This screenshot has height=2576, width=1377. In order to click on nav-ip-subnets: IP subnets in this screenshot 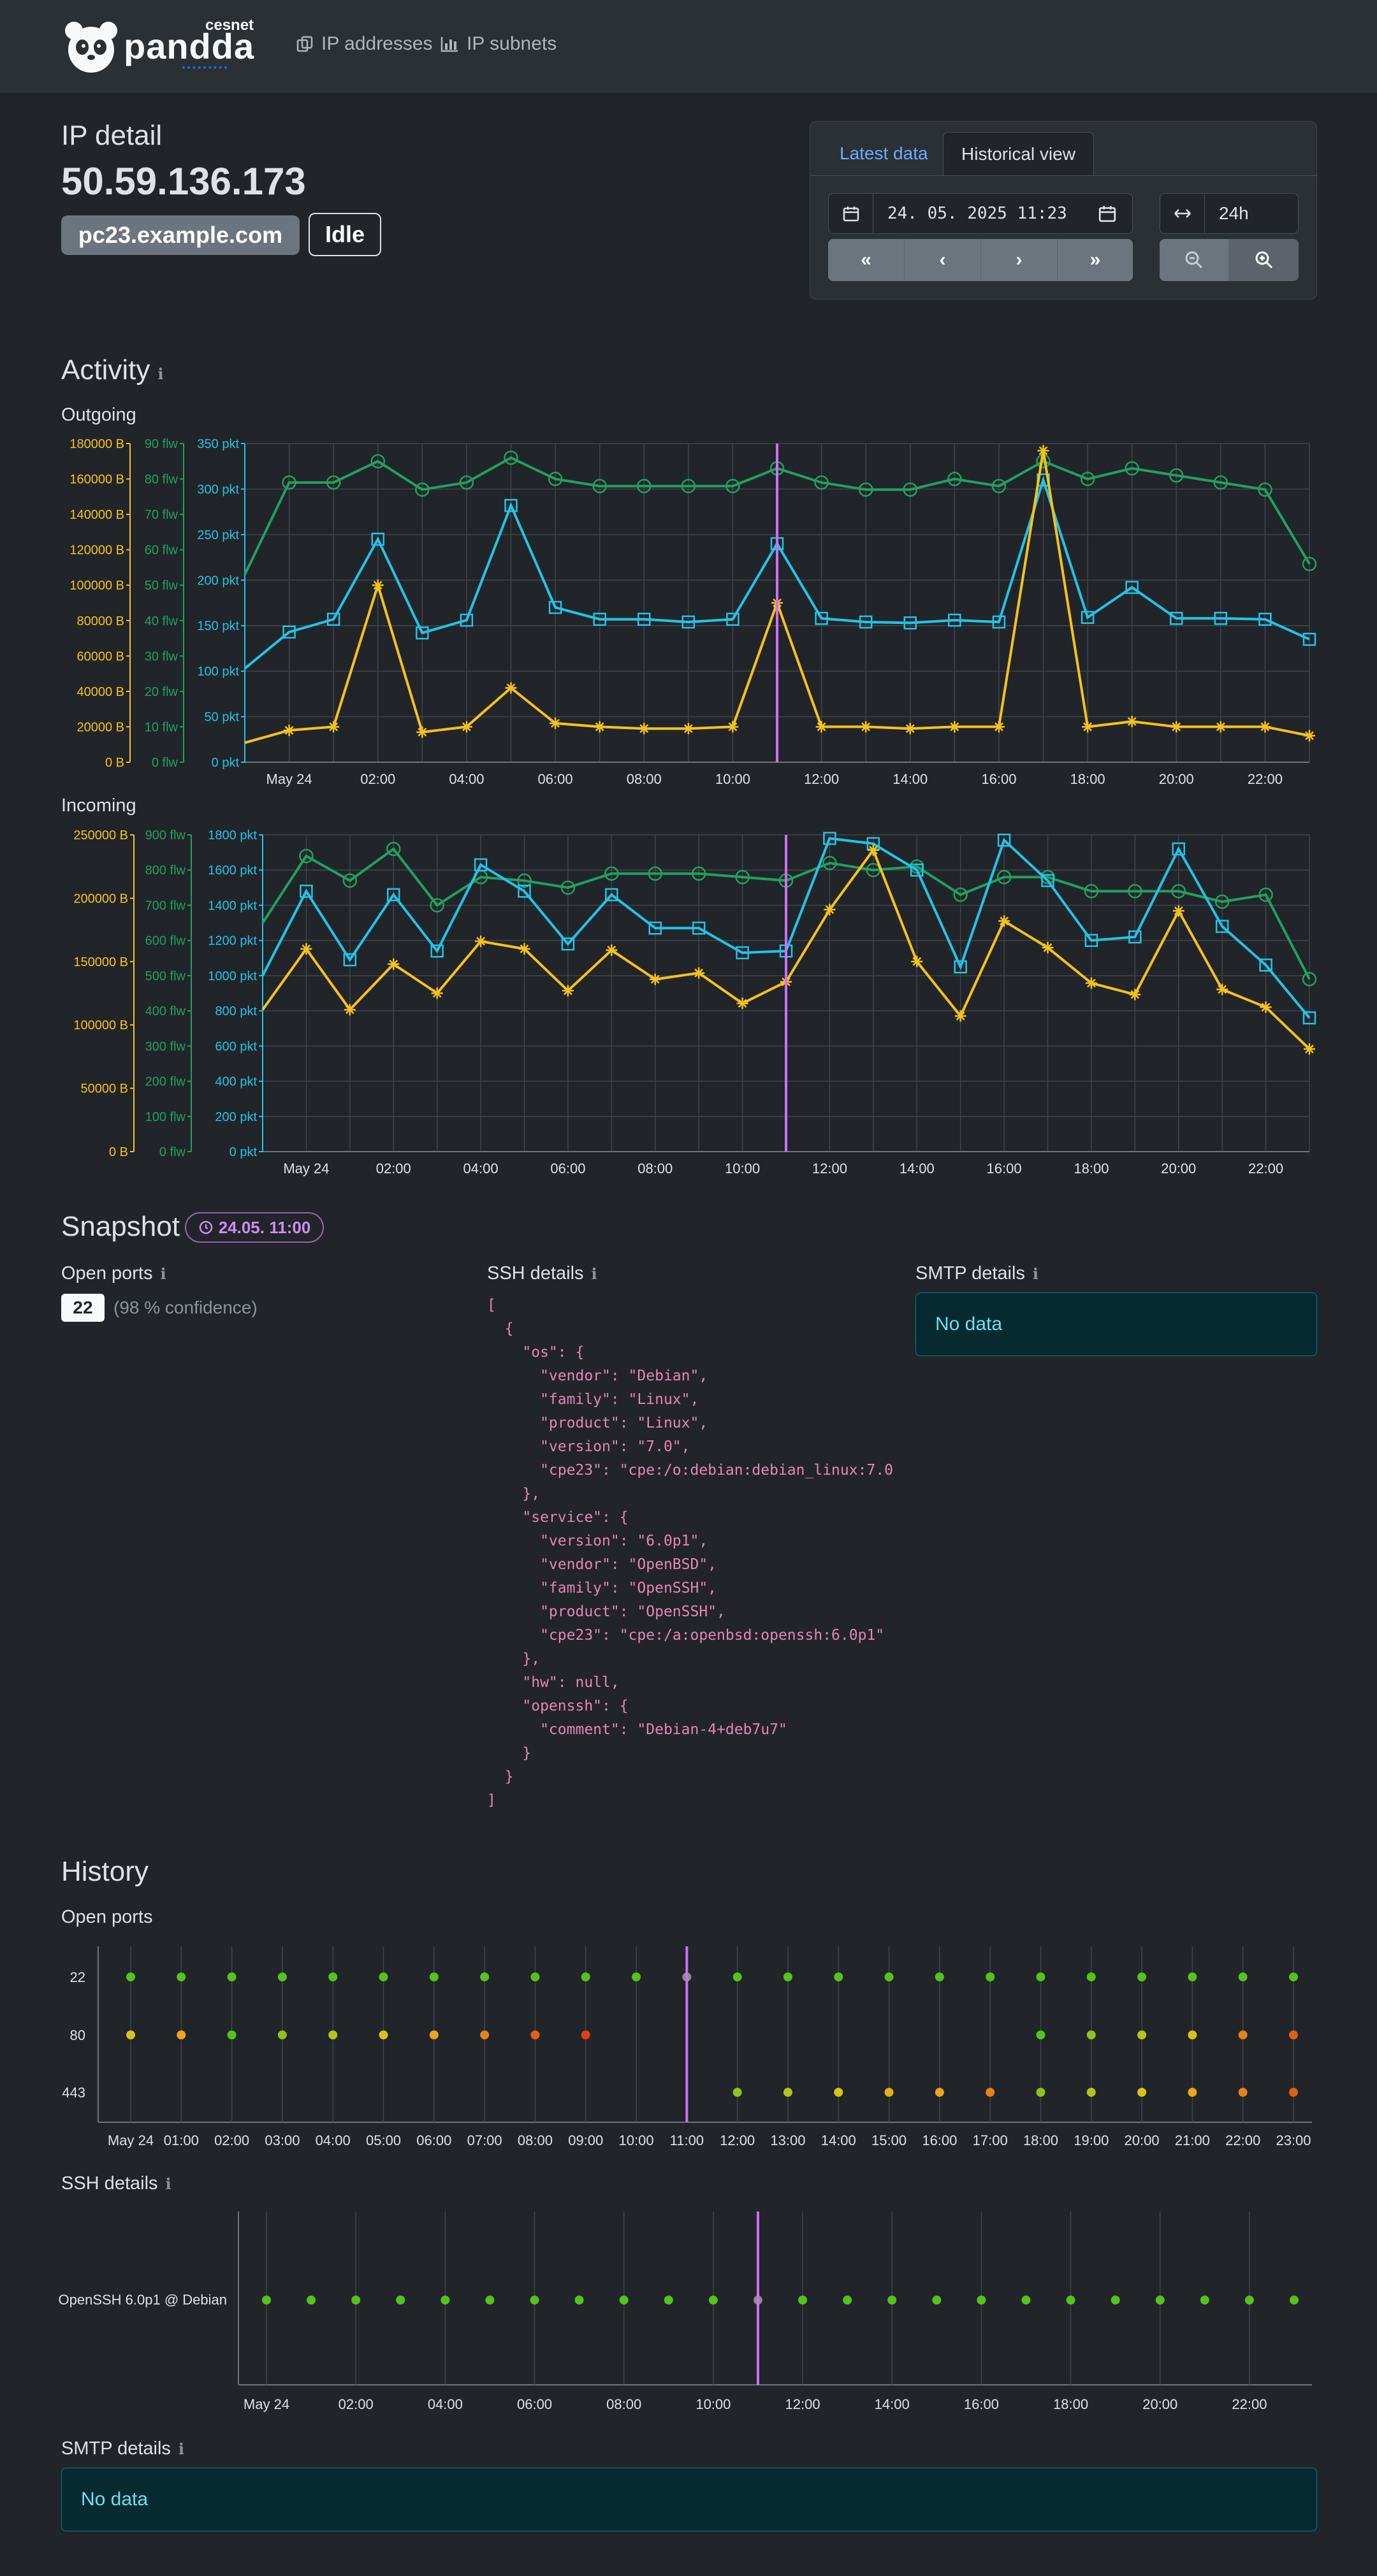, I will do `click(498, 44)`.